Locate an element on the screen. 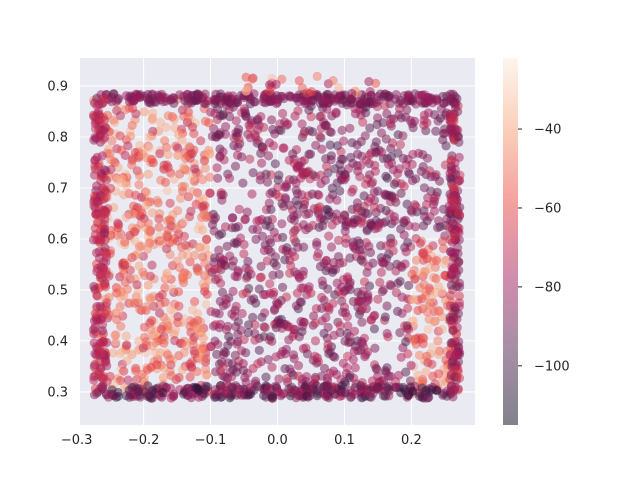 The image size is (640, 480). y-tick-label: 0.7 is located at coordinates (57, 188).